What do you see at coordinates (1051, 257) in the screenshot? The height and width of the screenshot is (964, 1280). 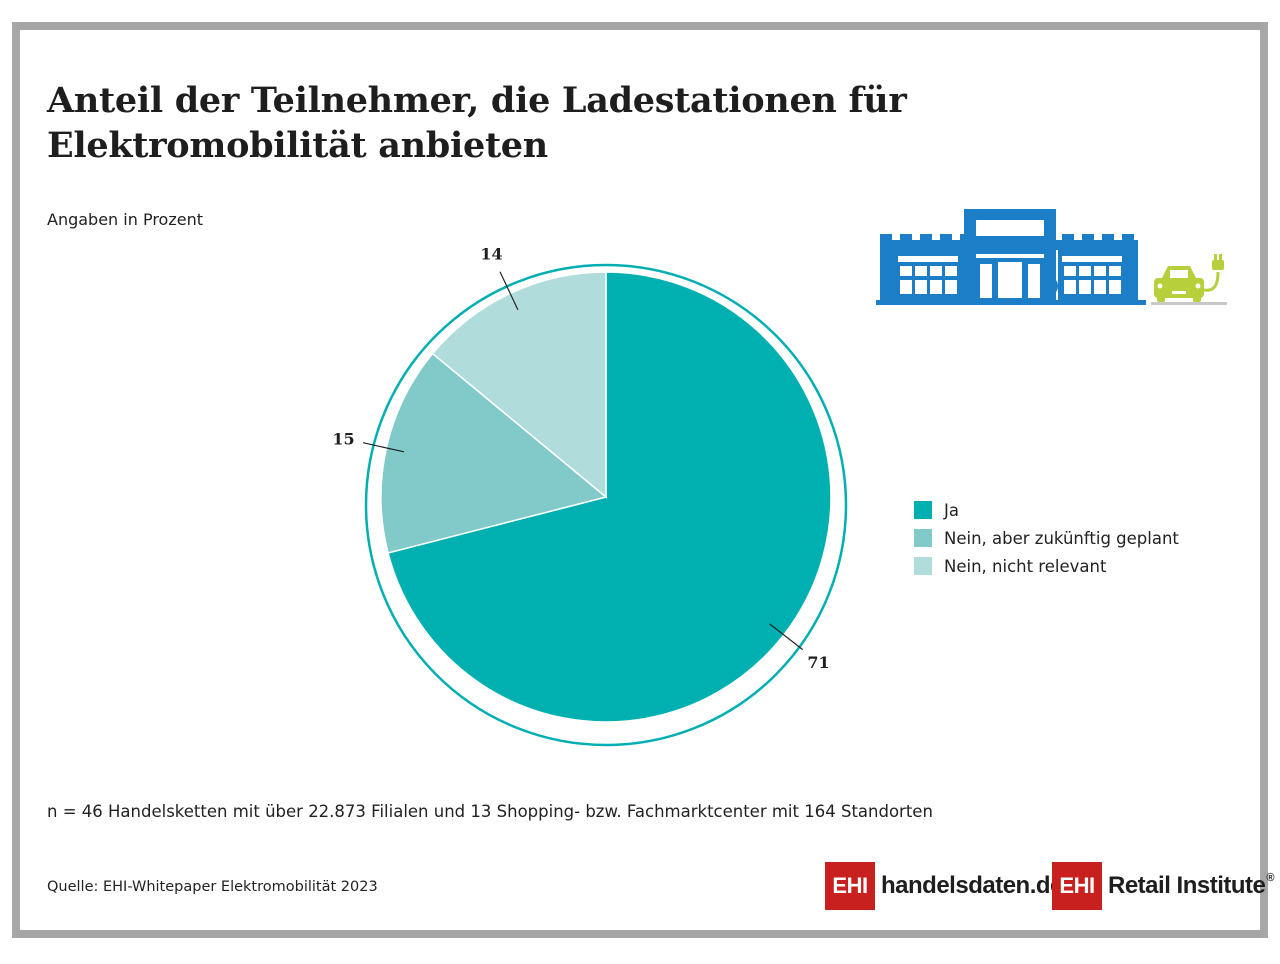 I see `store-with-ev-charging-icon` at bounding box center [1051, 257].